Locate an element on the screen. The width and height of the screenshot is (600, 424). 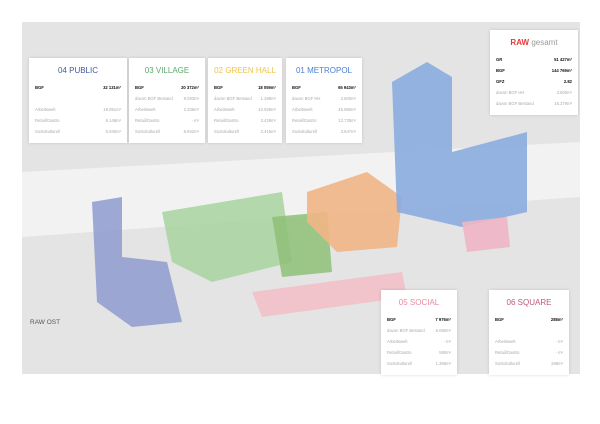
panel-row: Retail/Gastro 3.429m² is located at coordinates (245, 120).